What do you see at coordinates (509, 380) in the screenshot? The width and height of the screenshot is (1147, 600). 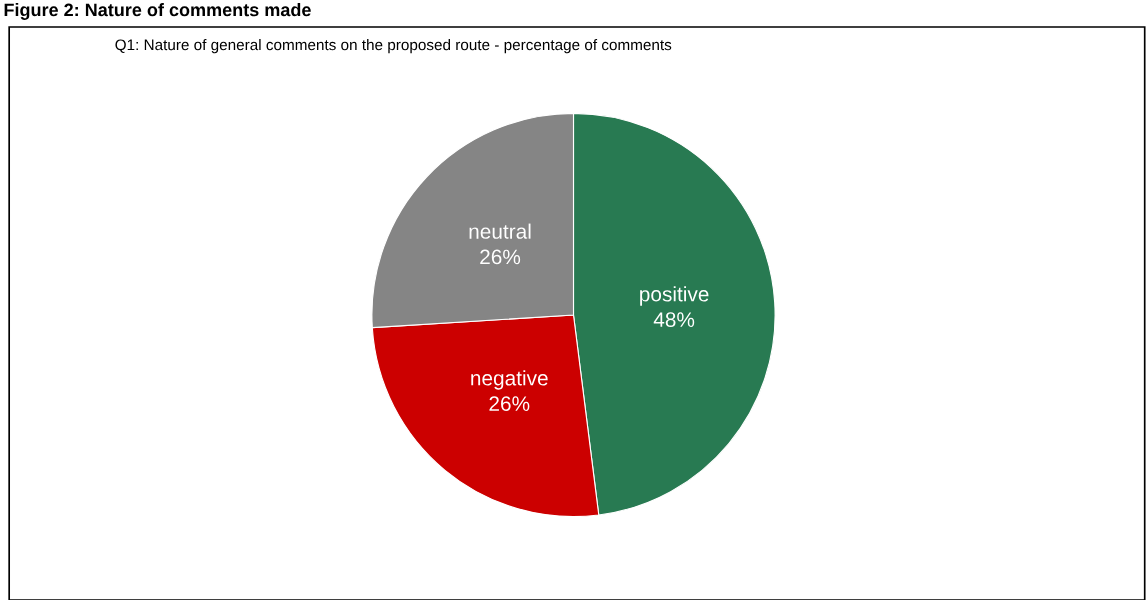 I see `slice-label: negative` at bounding box center [509, 380].